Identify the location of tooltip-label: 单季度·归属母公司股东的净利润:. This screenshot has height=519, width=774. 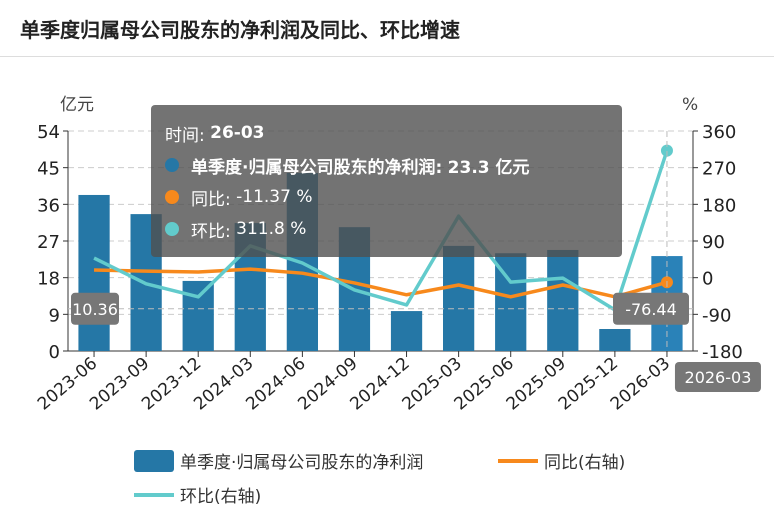
(317, 167).